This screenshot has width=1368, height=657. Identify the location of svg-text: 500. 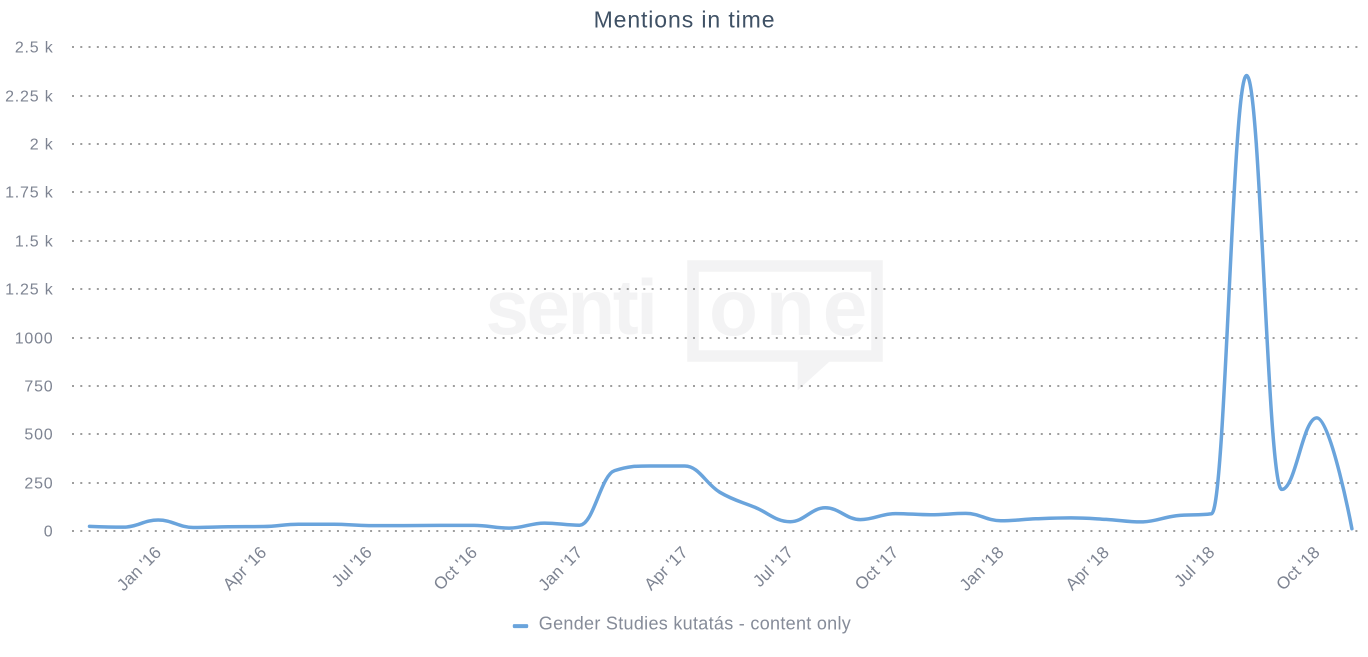
(38, 435).